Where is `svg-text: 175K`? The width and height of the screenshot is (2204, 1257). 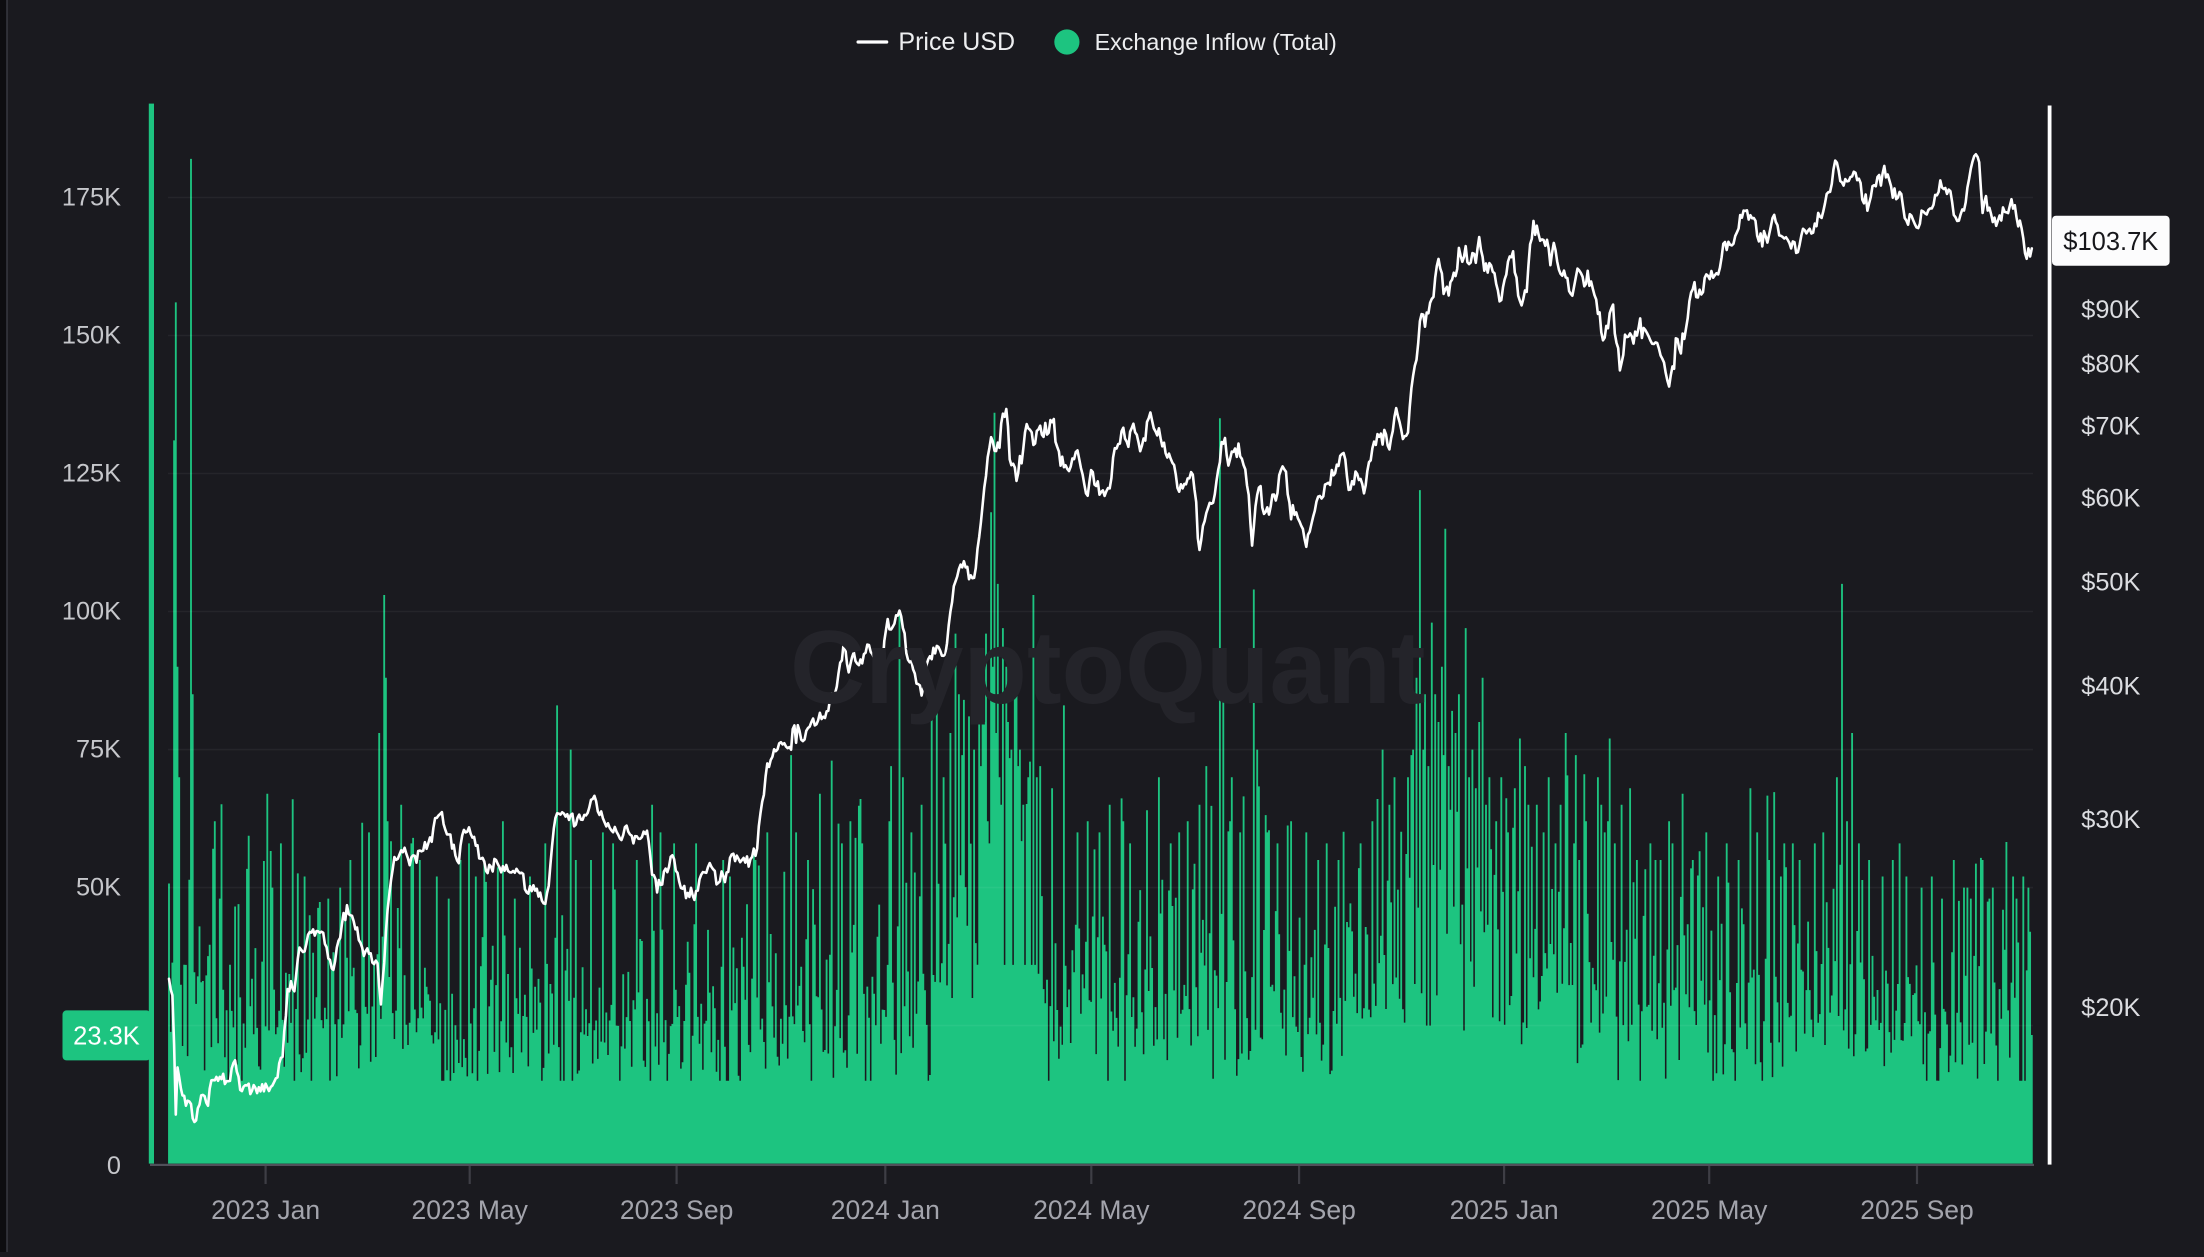
svg-text: 175K is located at coordinates (91, 197).